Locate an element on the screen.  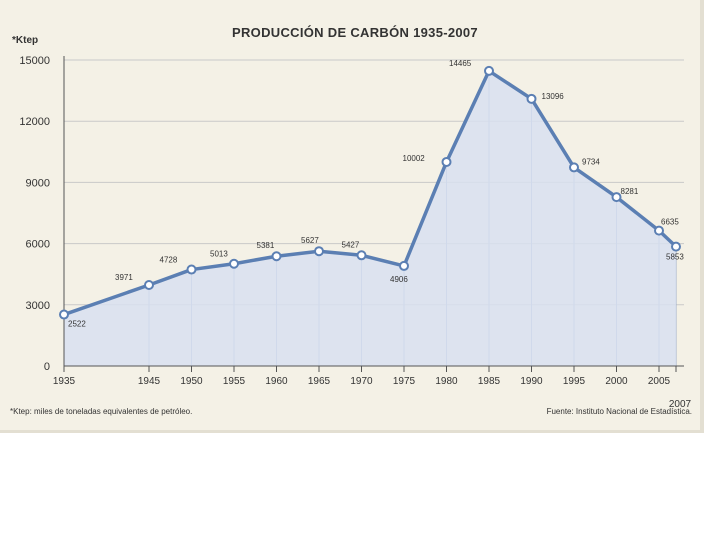
y-tick-label: 6000 is located at coordinates (38, 245).